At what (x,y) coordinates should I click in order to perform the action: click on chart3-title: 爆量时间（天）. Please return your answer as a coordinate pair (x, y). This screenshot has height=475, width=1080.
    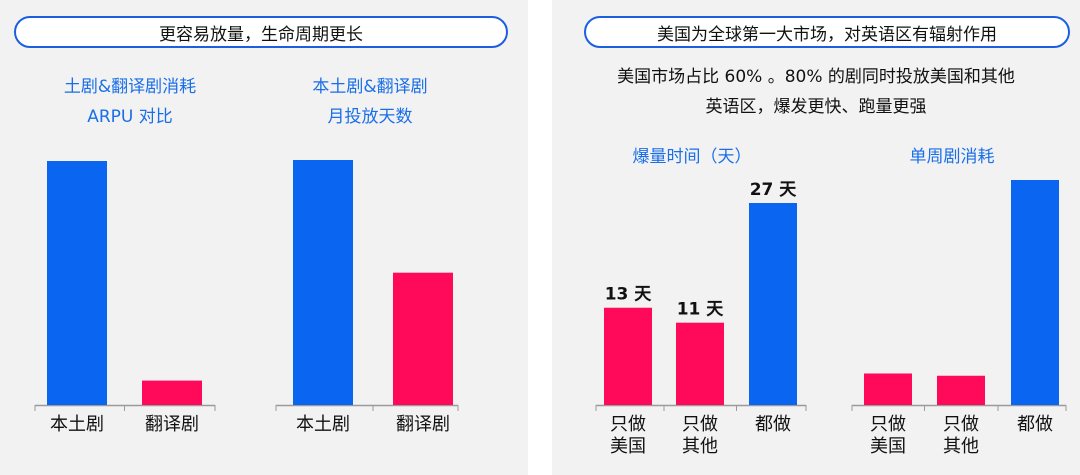
    Looking at the image, I should click on (692, 157).